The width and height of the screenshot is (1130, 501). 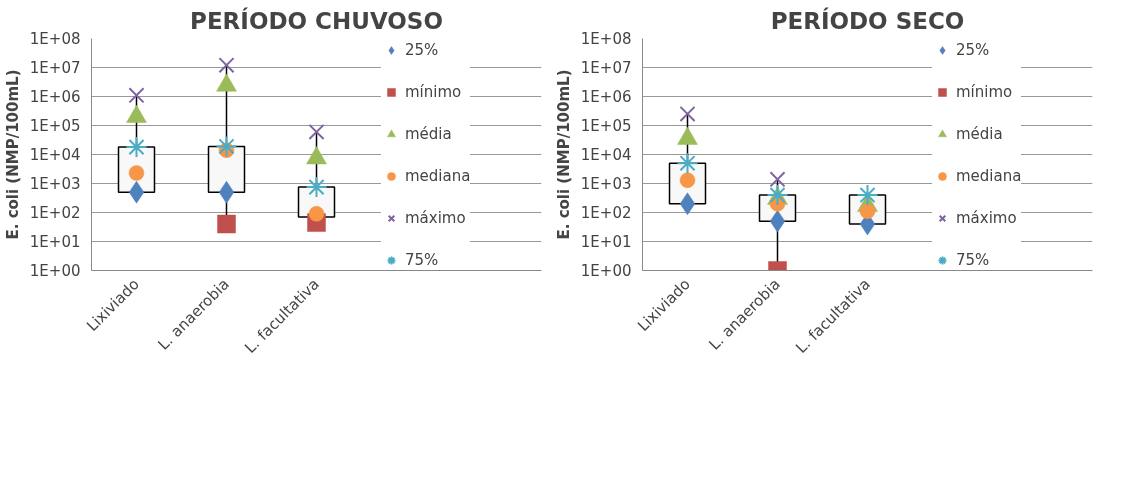 What do you see at coordinates (867, 20) in the screenshot?
I see `chart-title: PERÍODO SECO` at bounding box center [867, 20].